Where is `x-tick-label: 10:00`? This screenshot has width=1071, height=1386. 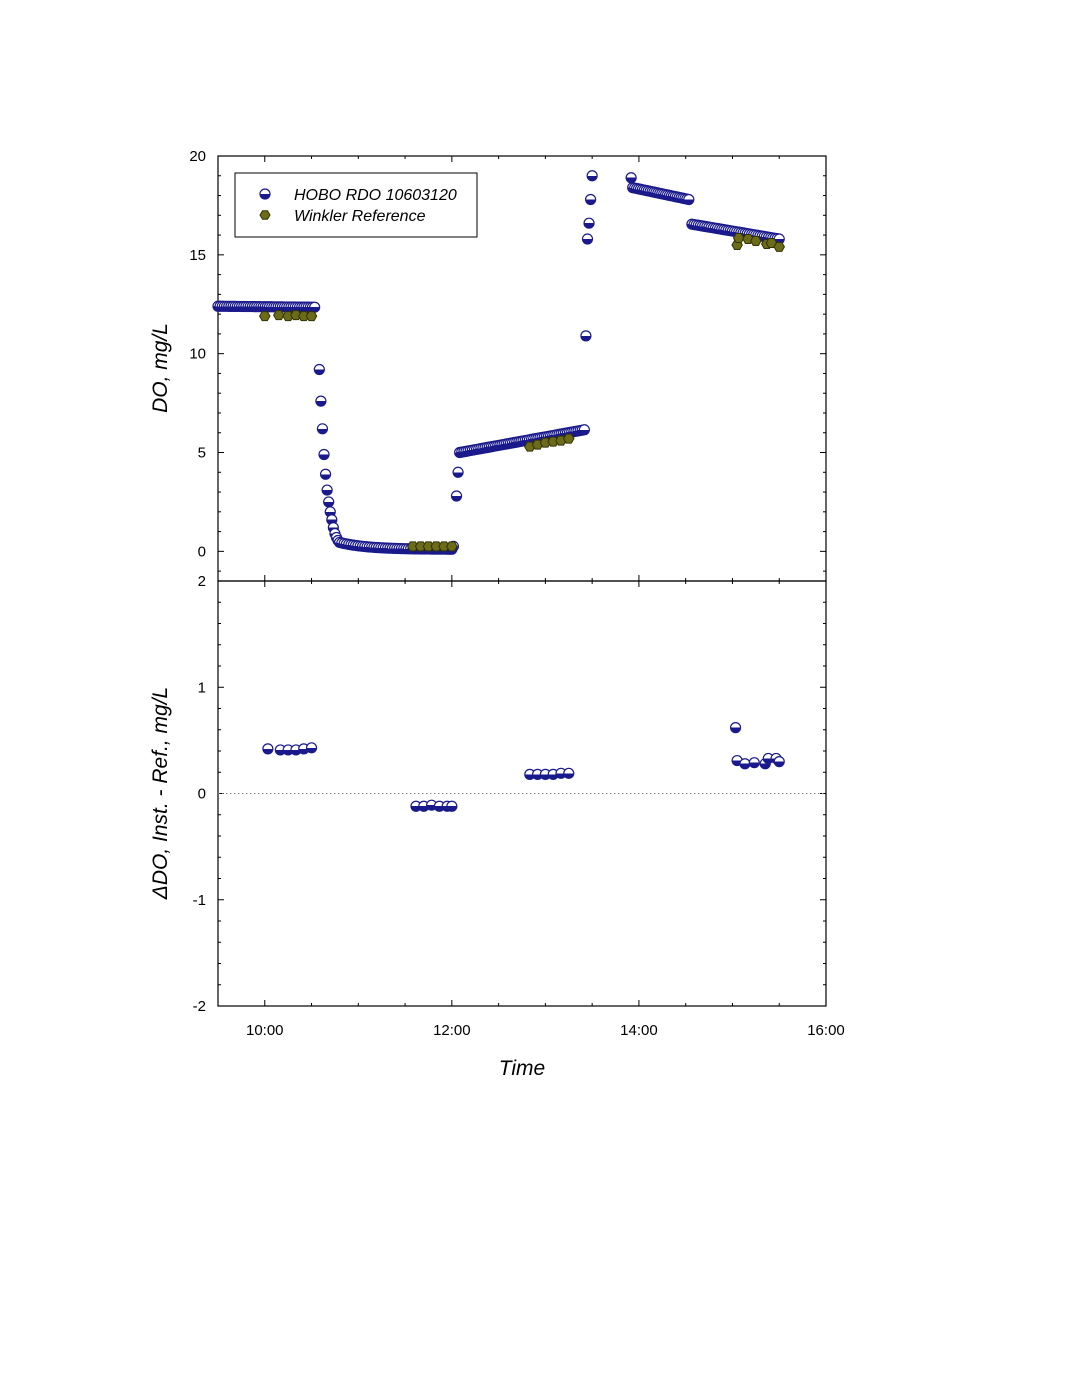
x-tick-label: 10:00 is located at coordinates (265, 1030).